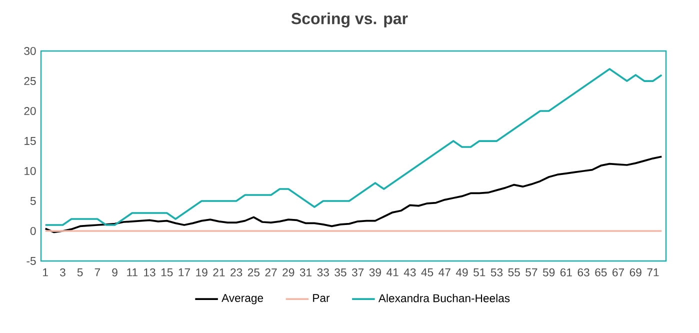  I want to click on y-tick-label: 15, so click(30, 141).